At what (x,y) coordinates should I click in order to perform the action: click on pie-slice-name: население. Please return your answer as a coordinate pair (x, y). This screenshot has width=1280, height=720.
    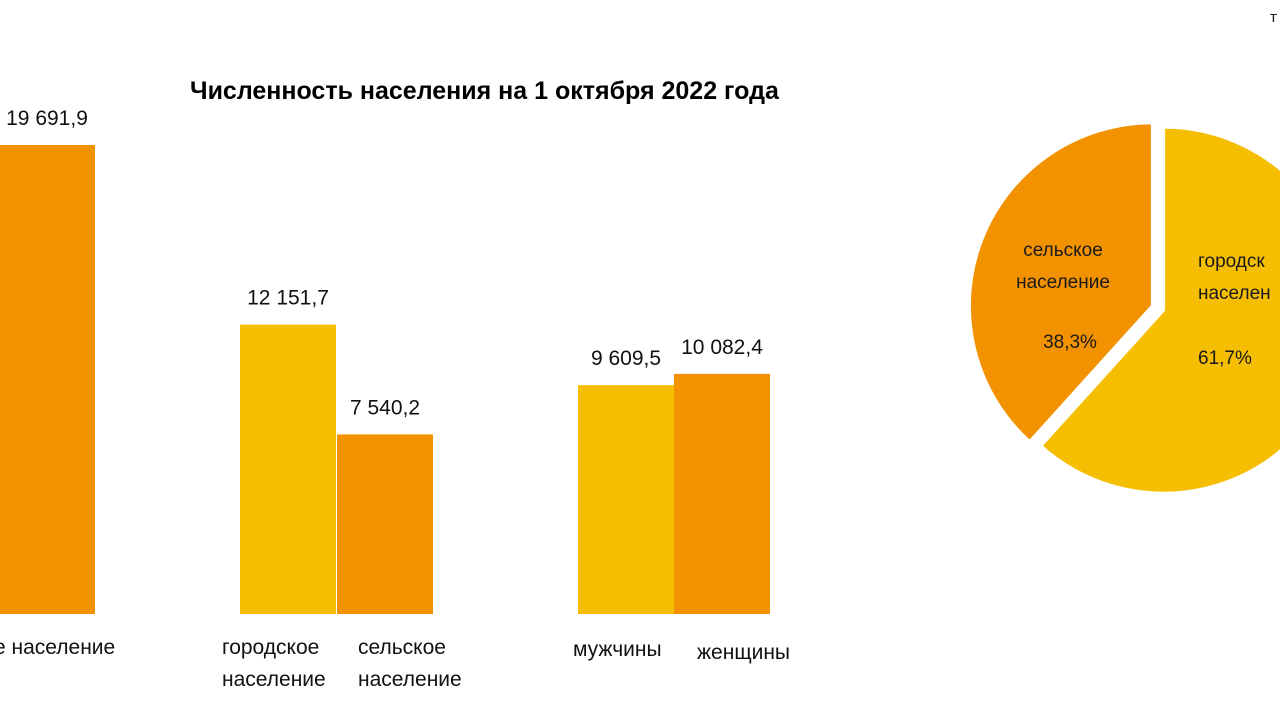
    Looking at the image, I should click on (1063, 282).